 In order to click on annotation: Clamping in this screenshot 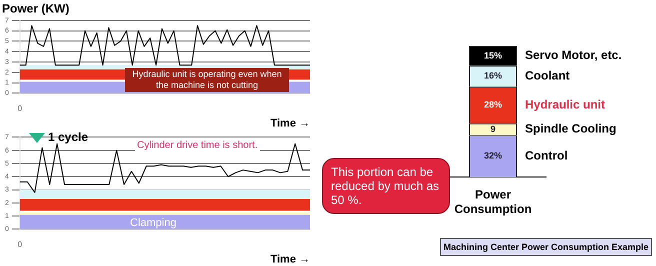, I will do `click(153, 223)`.